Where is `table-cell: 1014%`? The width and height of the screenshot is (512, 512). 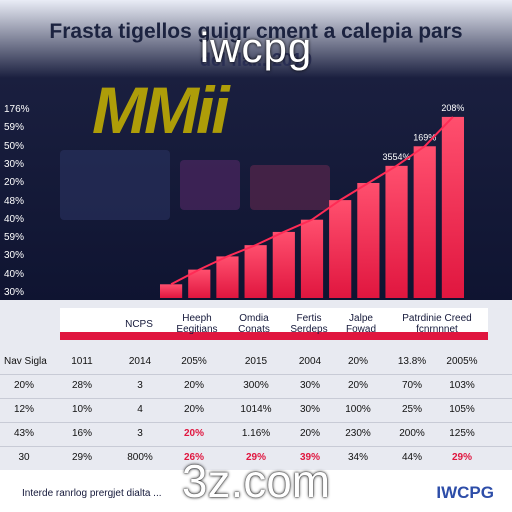
table-cell: 1014% is located at coordinates (256, 409).